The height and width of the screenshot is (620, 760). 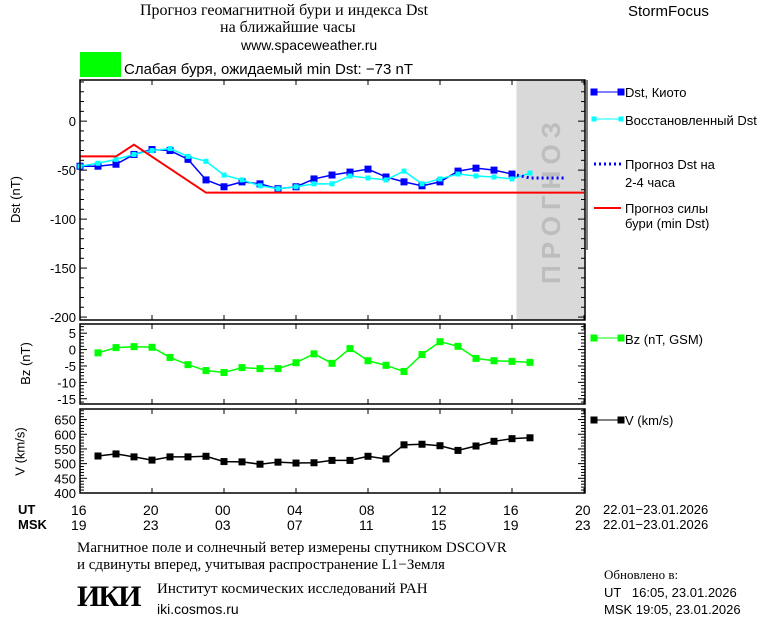 What do you see at coordinates (656, 509) in the screenshot?
I see `ut-date-range: 22.01−23.01.2026` at bounding box center [656, 509].